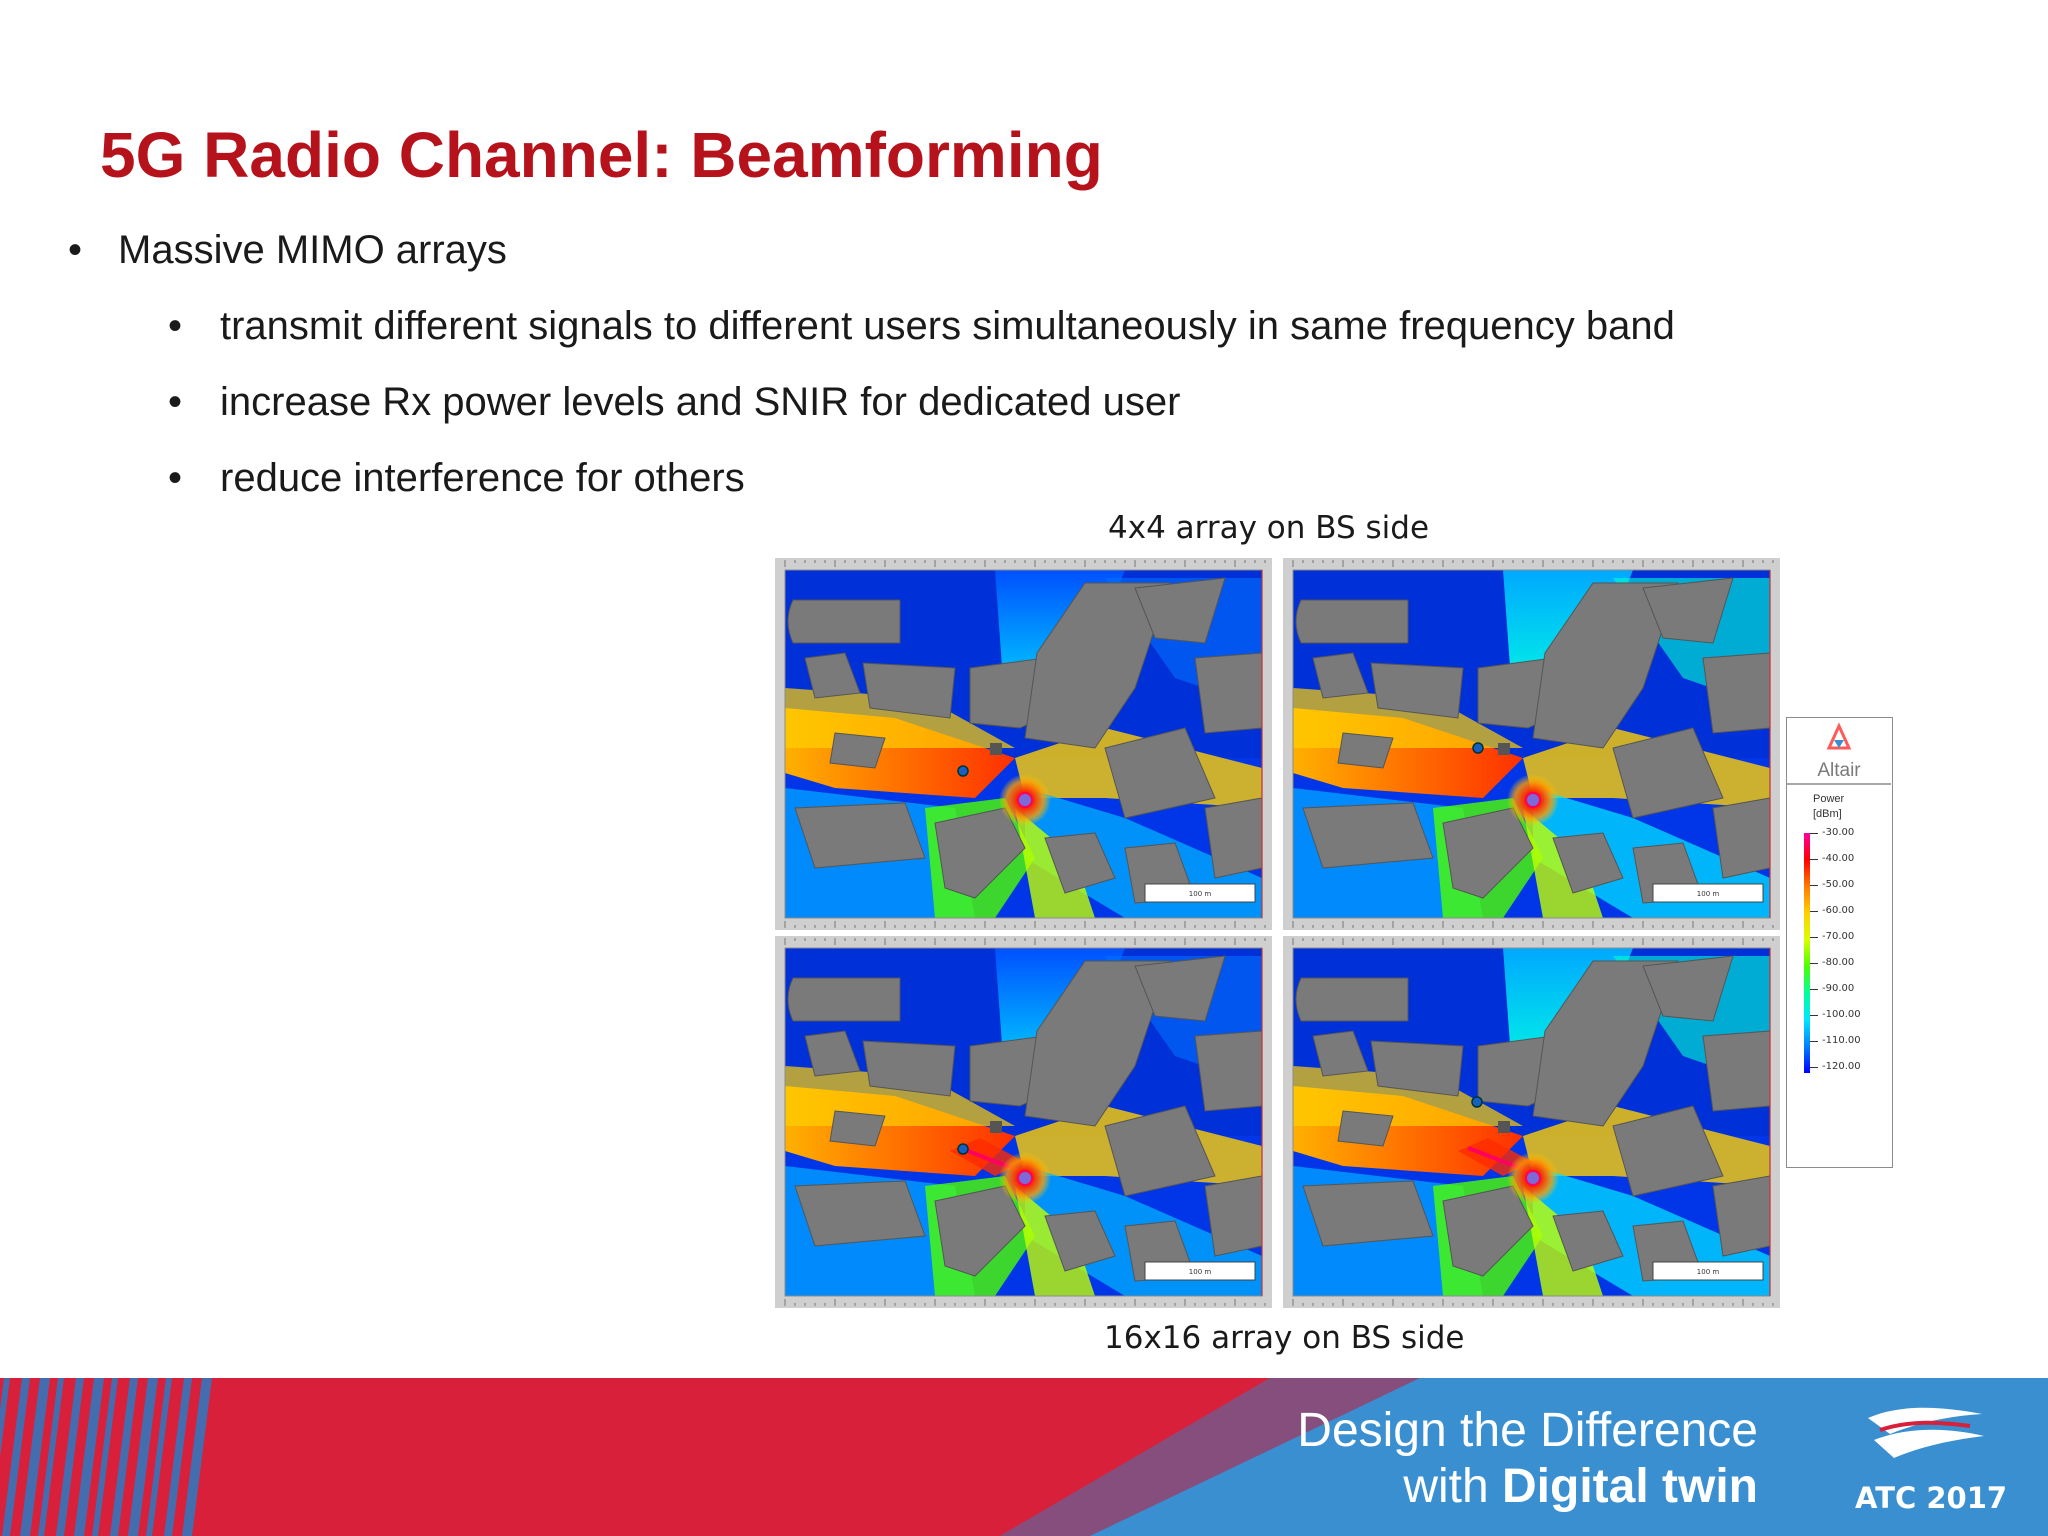 Image resolution: width=2048 pixels, height=1536 pixels. I want to click on legend-tick-label: -70.00, so click(1838, 936).